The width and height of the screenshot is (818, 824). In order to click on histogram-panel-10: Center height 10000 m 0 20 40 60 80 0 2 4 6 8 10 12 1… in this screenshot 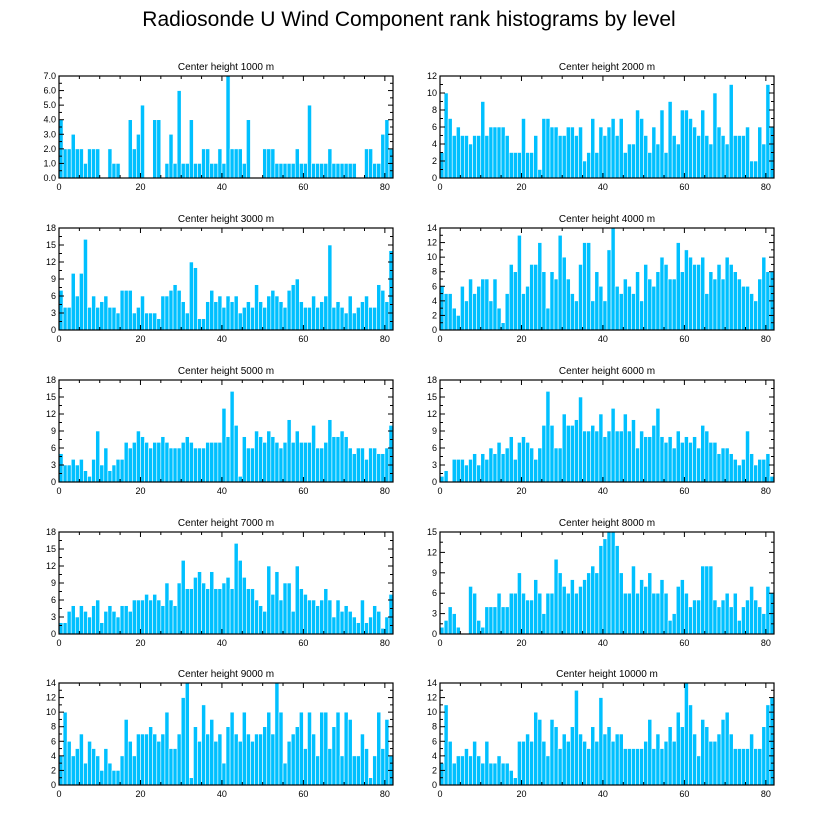, I will do `click(601, 734)`.